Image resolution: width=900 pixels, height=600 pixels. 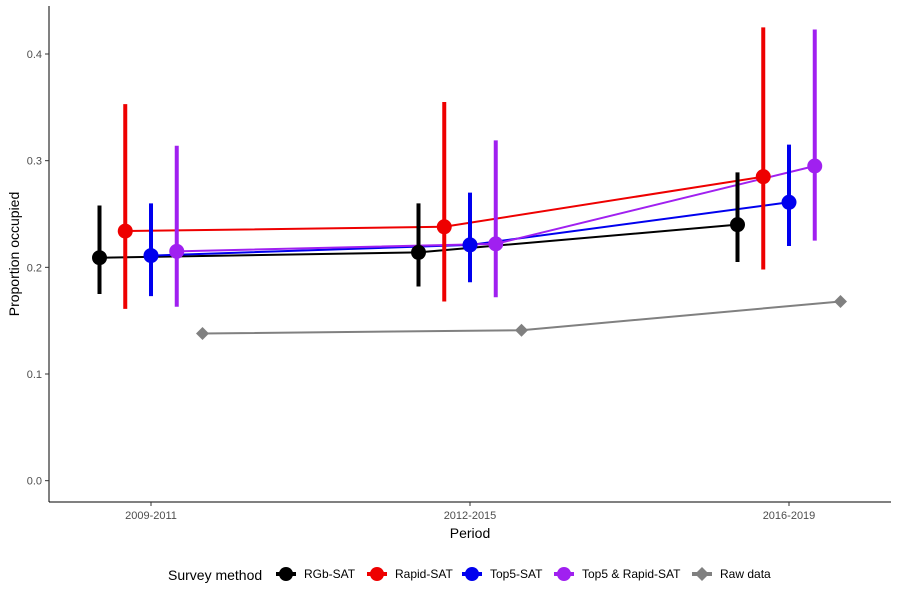 I want to click on legend-label: RGb-SAT, so click(x=330, y=574).